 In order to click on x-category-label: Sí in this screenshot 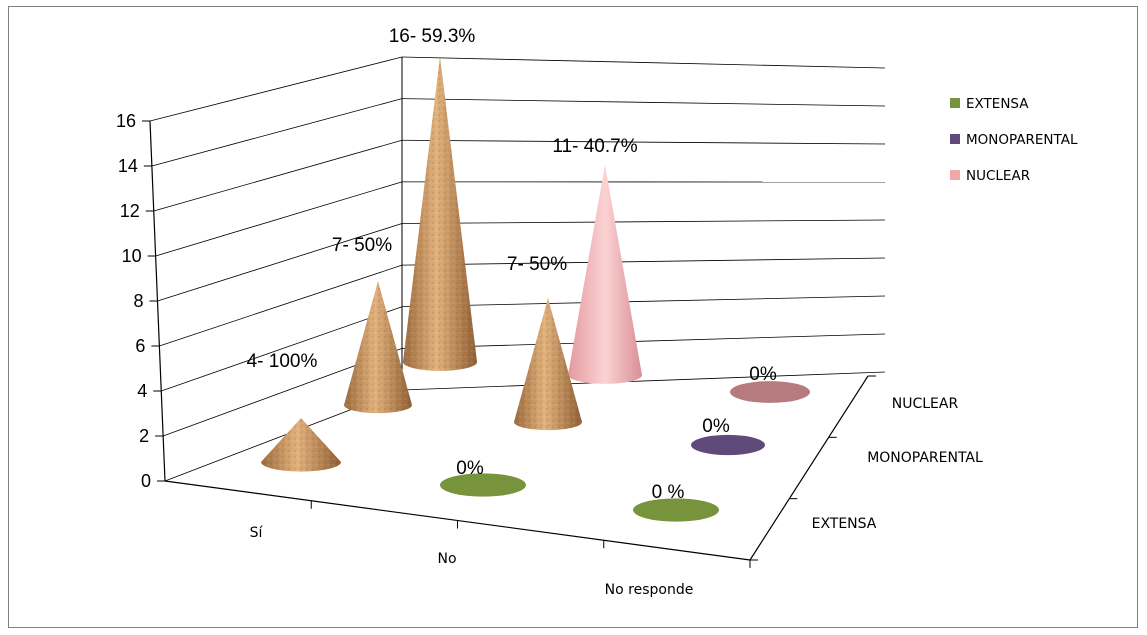, I will do `click(257, 533)`.